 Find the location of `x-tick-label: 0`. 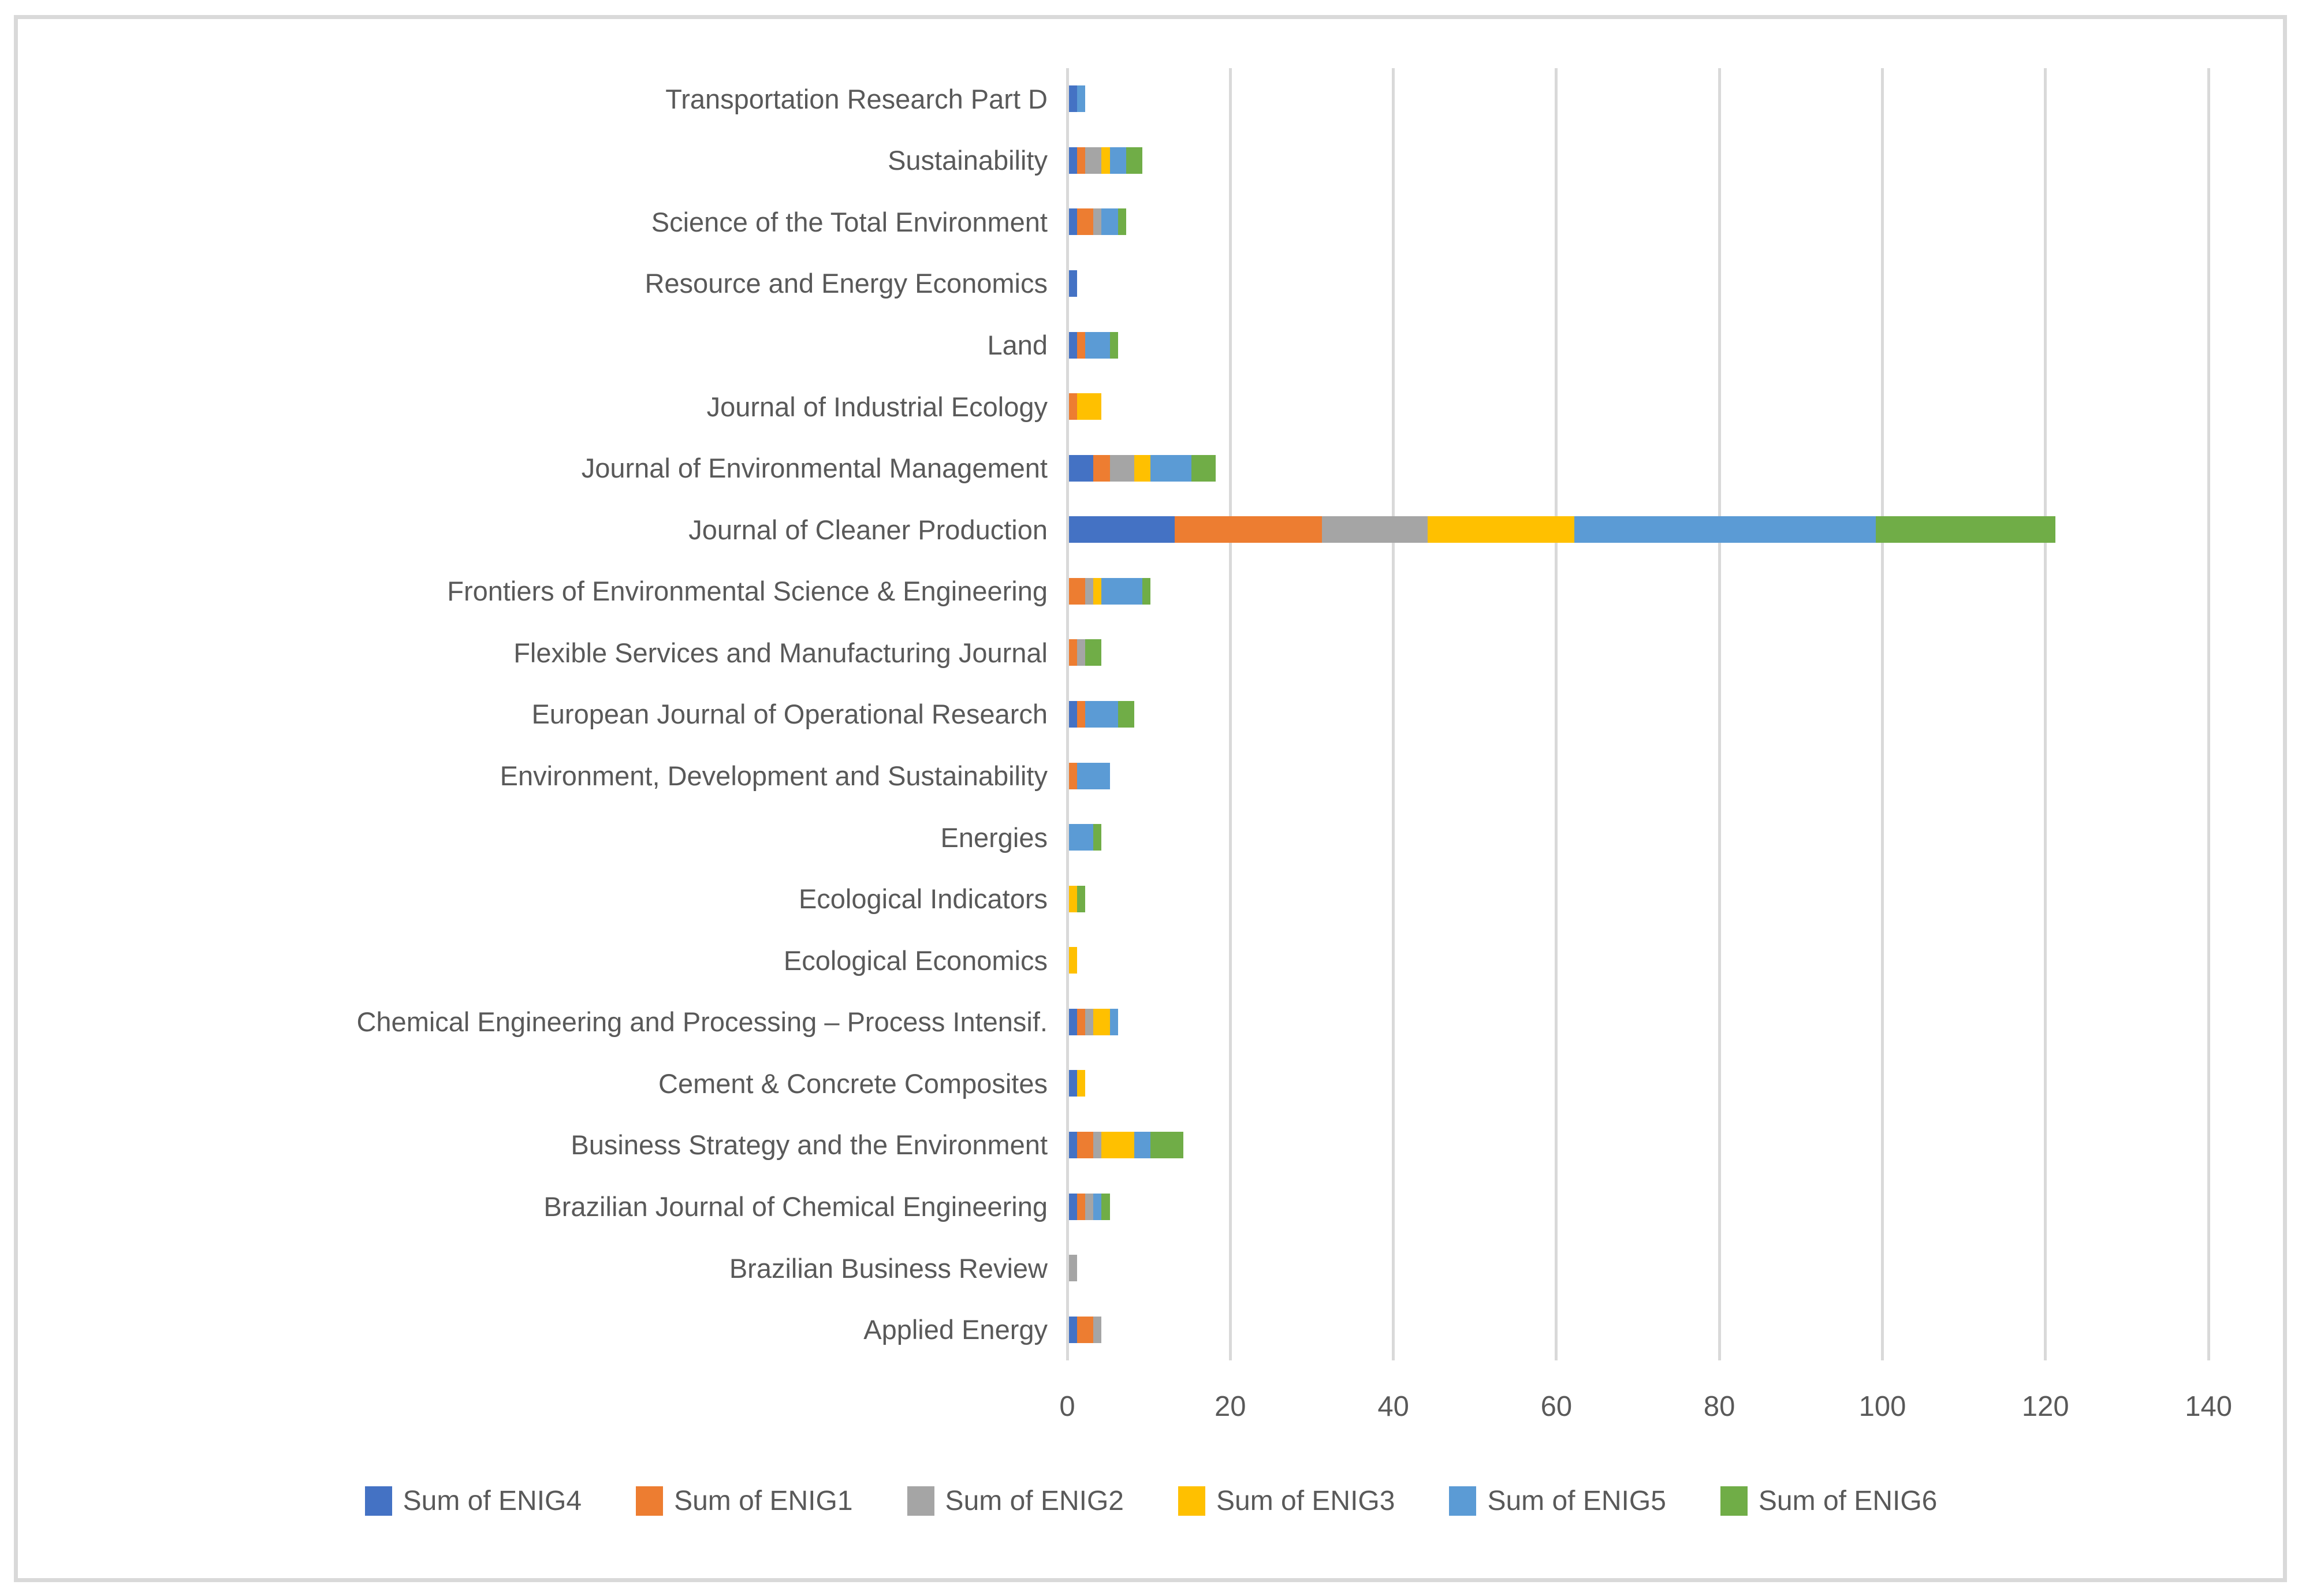

x-tick-label: 0 is located at coordinates (1067, 1406).